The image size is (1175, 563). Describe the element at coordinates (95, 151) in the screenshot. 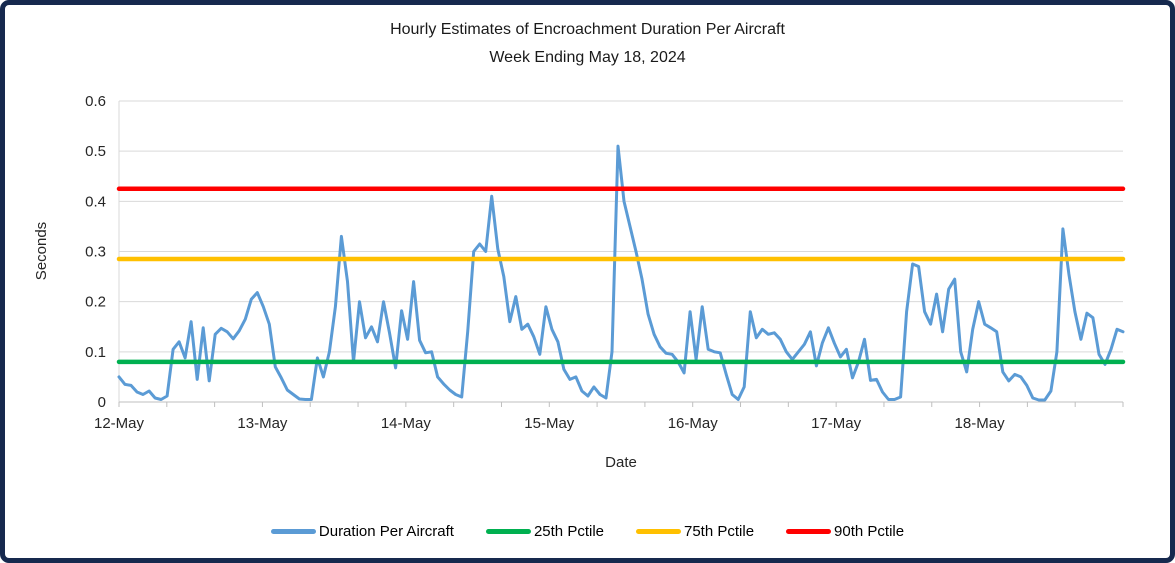

I see `y-tick-label: 0.5` at that location.